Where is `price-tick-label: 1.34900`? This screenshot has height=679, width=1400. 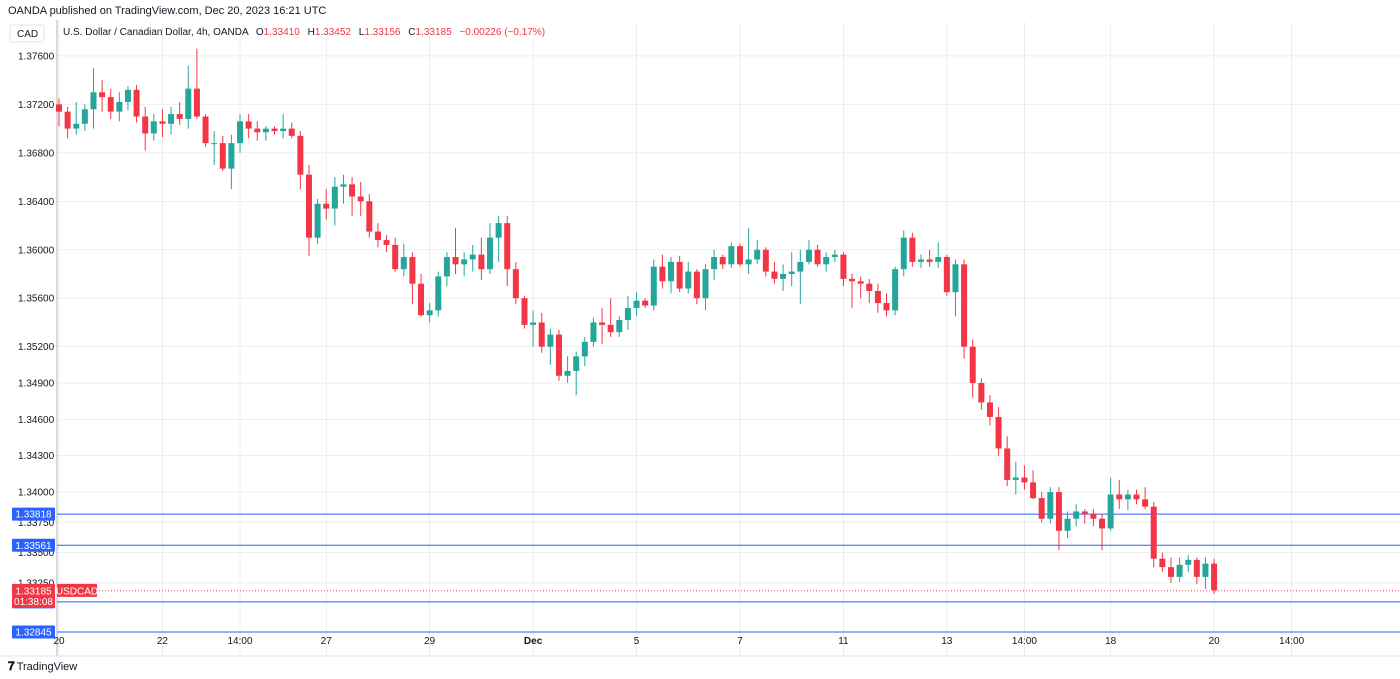 price-tick-label: 1.34900 is located at coordinates (36, 384).